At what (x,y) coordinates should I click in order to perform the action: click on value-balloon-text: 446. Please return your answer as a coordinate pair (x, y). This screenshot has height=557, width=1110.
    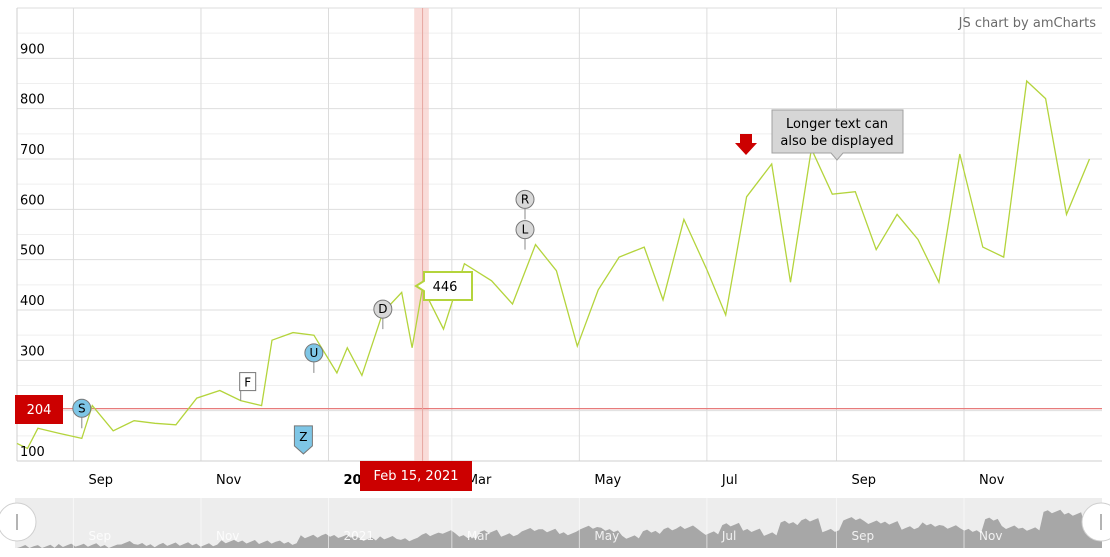
    Looking at the image, I should click on (445, 287).